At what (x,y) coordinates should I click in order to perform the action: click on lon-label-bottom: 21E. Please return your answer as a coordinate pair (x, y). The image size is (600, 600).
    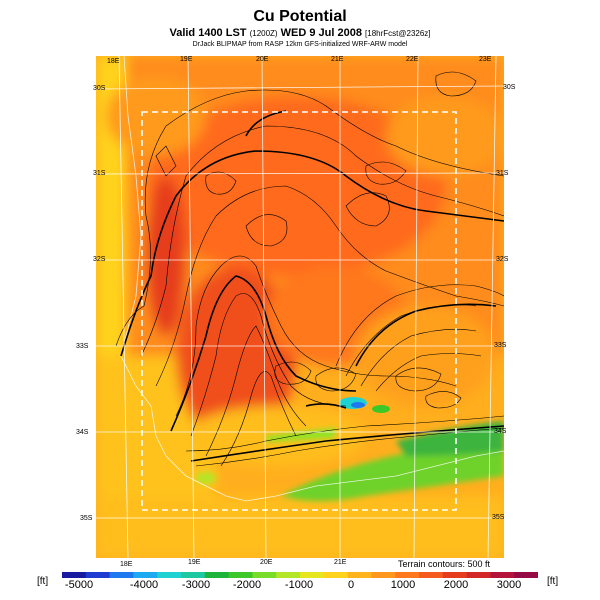
    Looking at the image, I should click on (340, 562).